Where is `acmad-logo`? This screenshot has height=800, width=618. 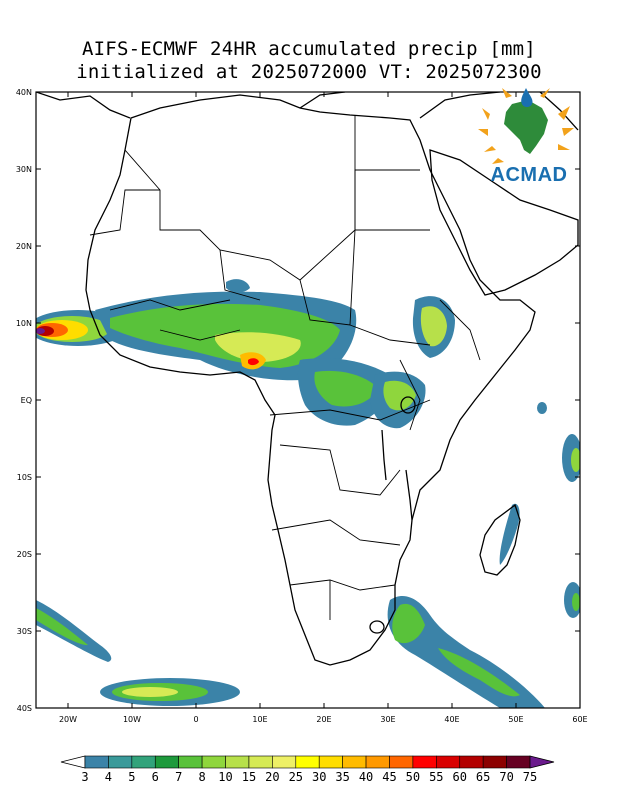 acmad-logo is located at coordinates (526, 126).